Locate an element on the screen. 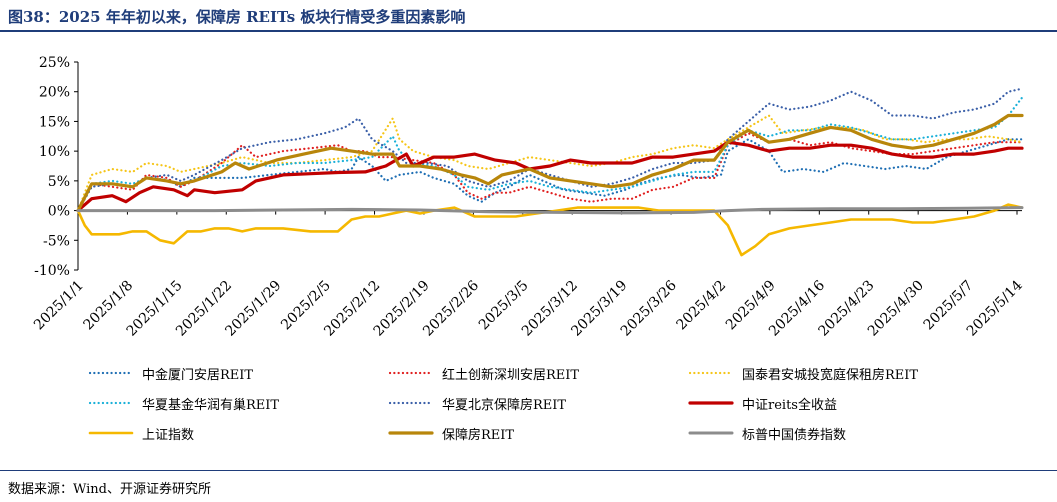 The height and width of the screenshot is (502, 1057). legend-item: 上证指数 is located at coordinates (141, 433).